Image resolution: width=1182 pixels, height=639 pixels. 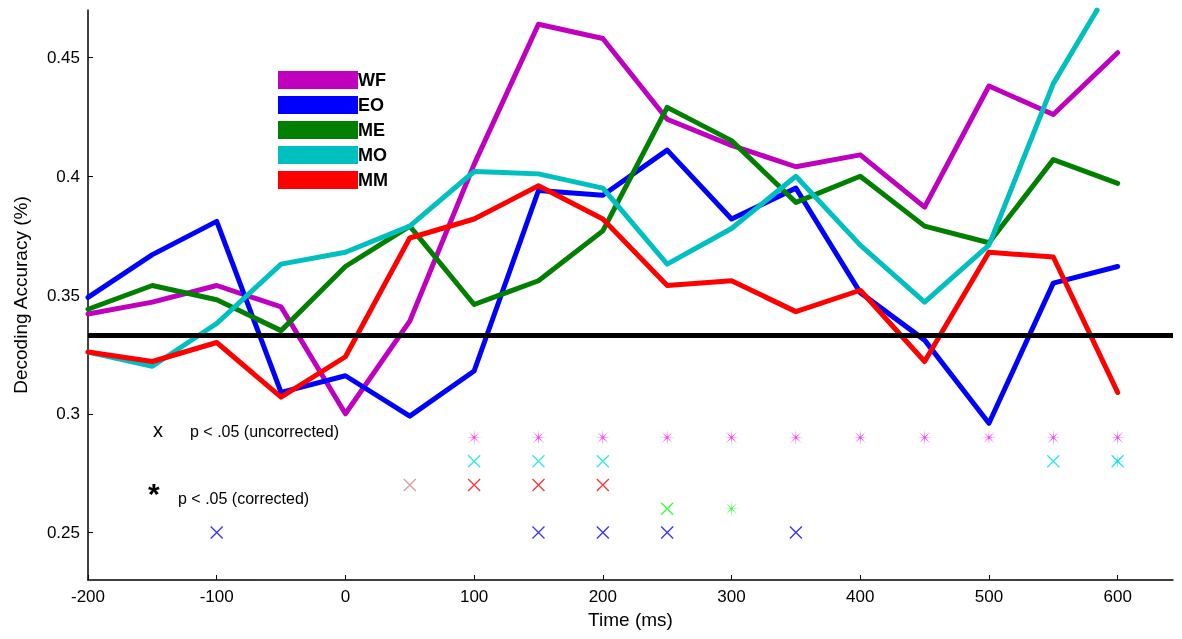 What do you see at coordinates (154, 493) in the screenshot?
I see `annotation: *` at bounding box center [154, 493].